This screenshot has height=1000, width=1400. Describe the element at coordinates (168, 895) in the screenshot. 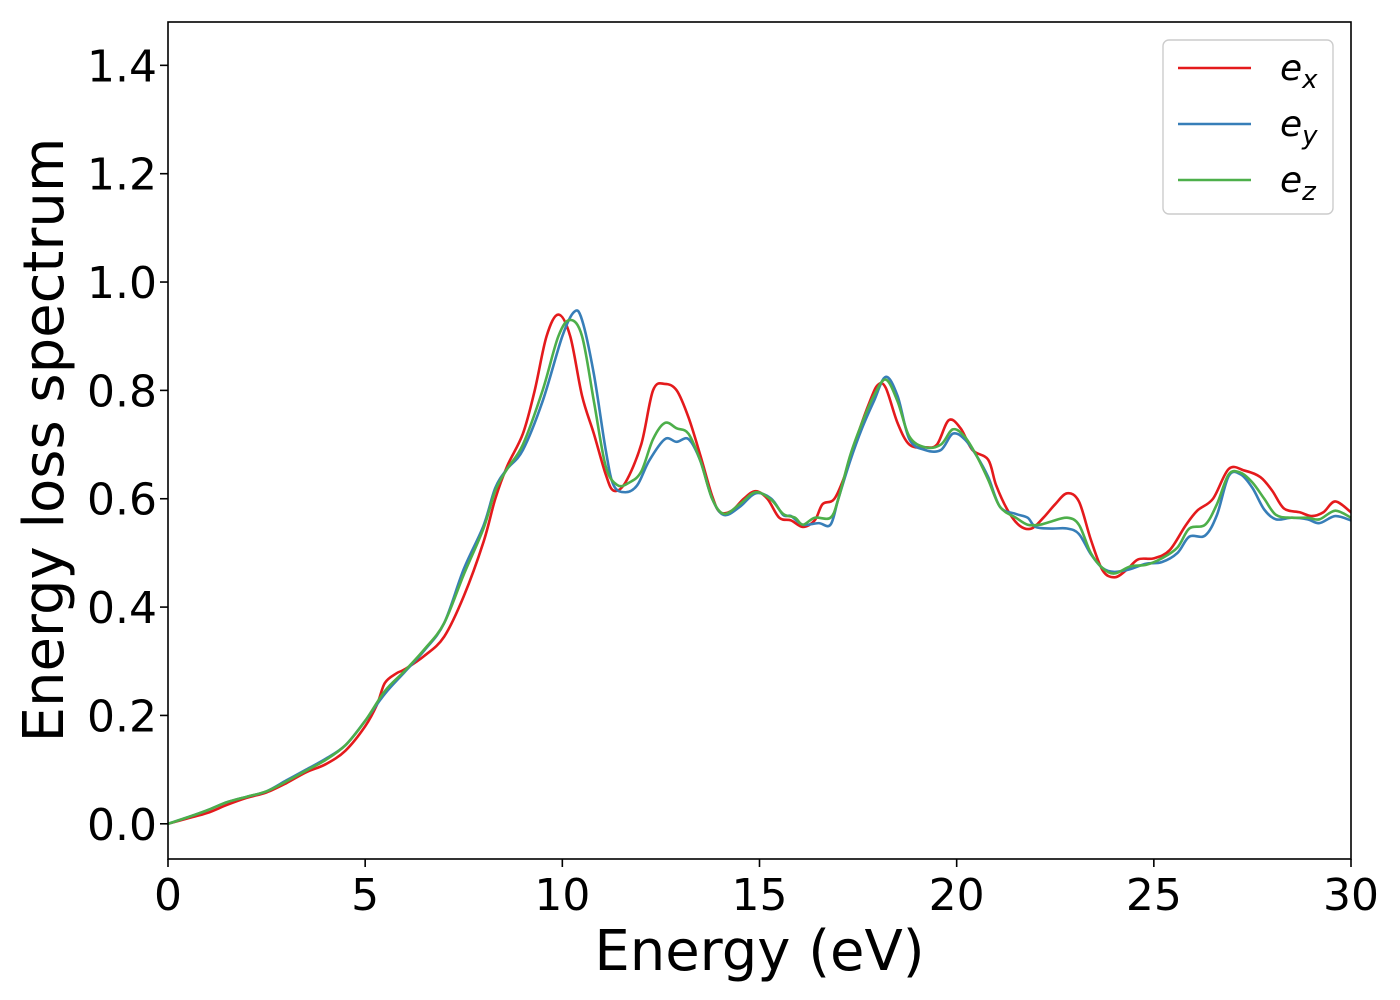

I see `x-tick-label: 0` at that location.